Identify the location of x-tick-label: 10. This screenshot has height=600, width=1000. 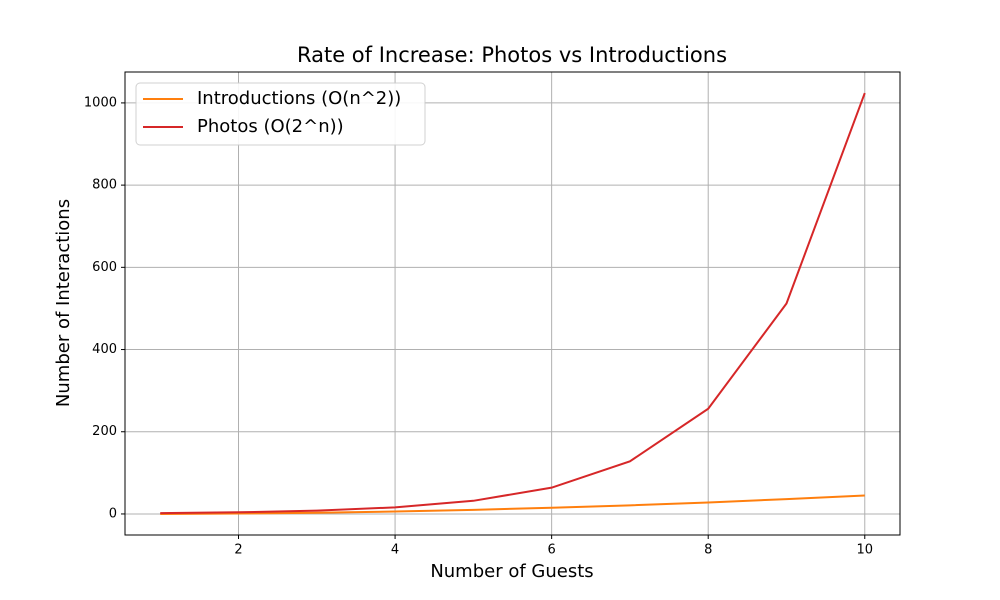
(864, 550).